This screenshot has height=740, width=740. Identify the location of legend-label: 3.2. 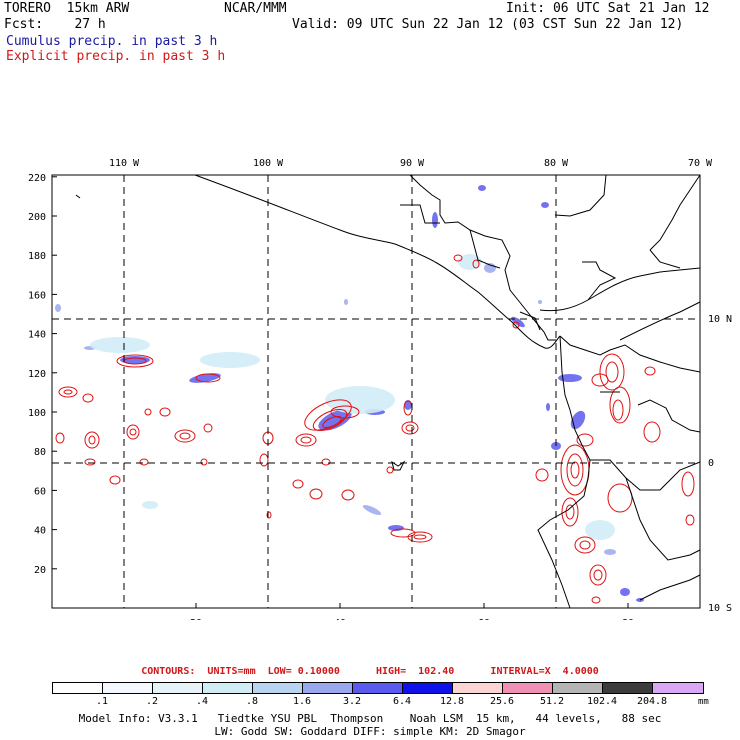
(352, 701).